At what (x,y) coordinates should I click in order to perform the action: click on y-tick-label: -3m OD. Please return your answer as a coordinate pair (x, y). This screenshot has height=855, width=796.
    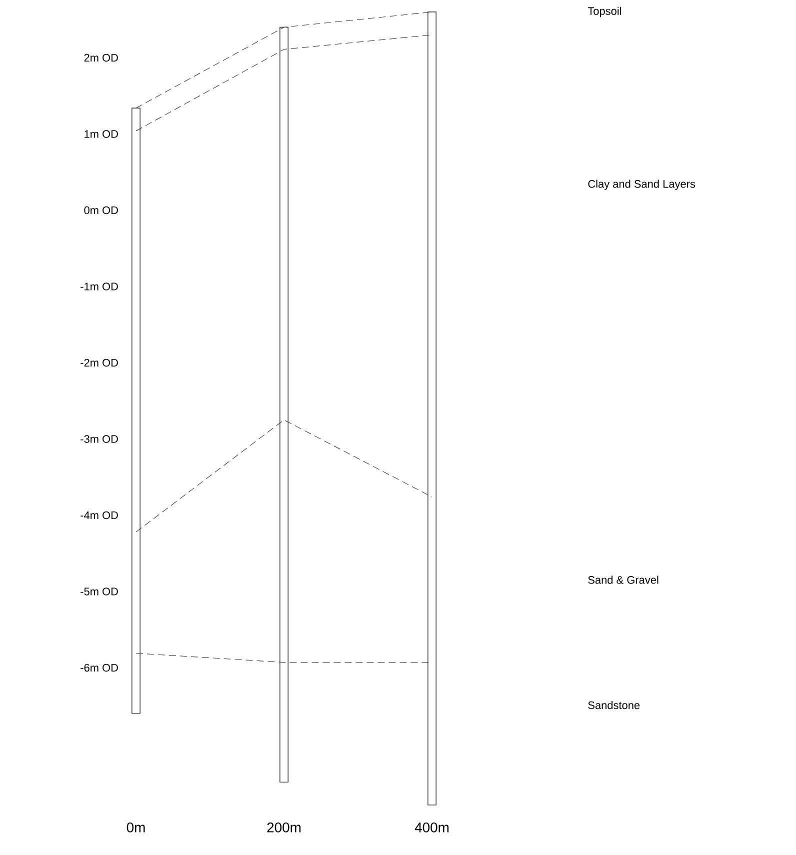
    Looking at the image, I should click on (99, 439).